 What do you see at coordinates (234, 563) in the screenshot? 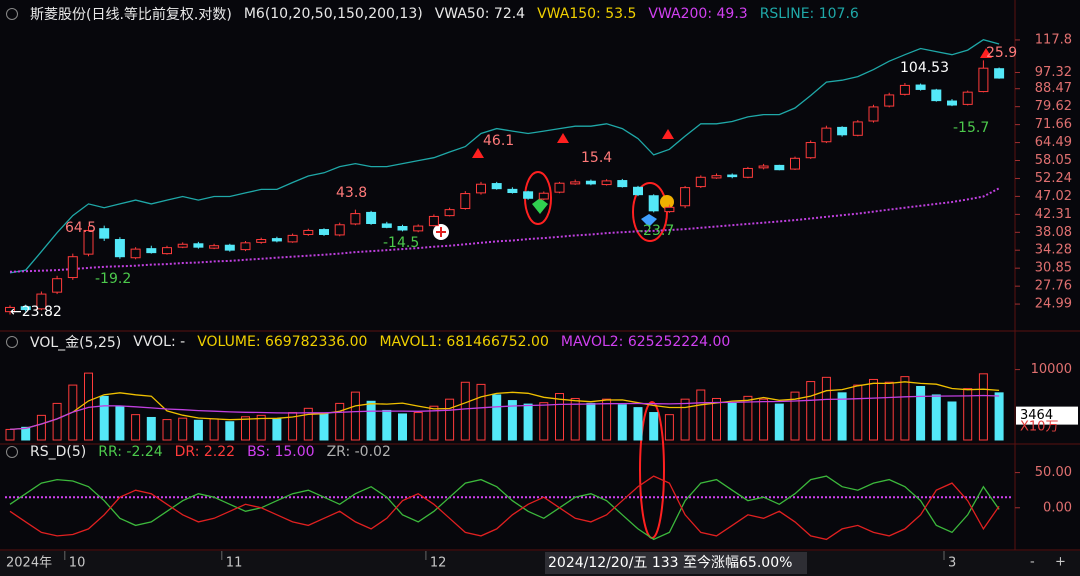
I see `x-tick-label: 11` at bounding box center [234, 563].